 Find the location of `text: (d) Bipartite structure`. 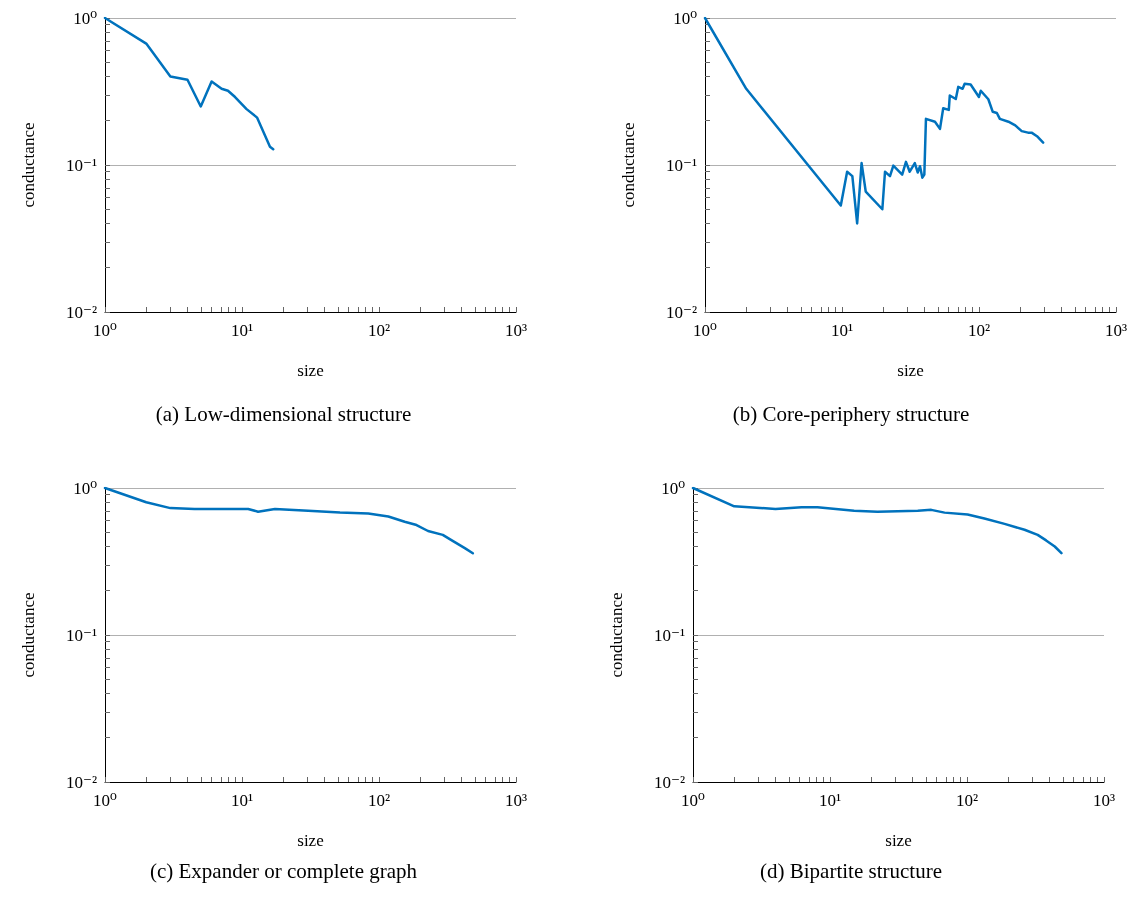

text: (d) Bipartite structure is located at coordinates (851, 870).